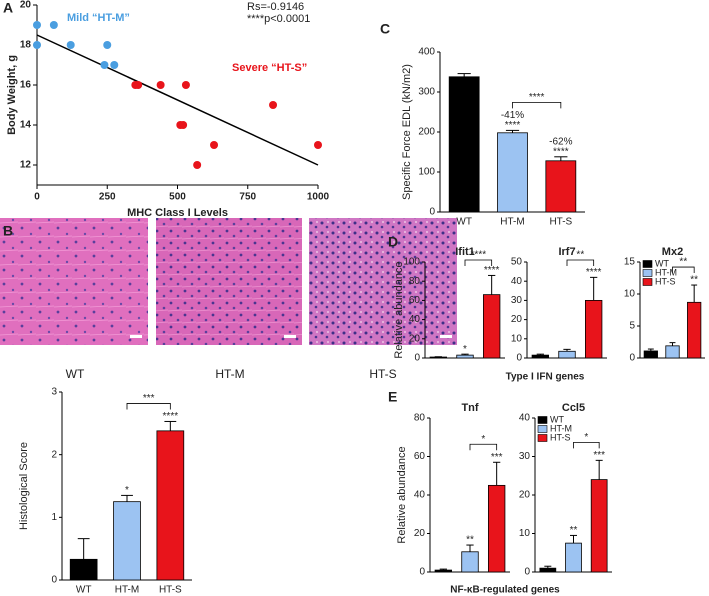  I want to click on legend-label: Severe “HT-S”, so click(269, 68).